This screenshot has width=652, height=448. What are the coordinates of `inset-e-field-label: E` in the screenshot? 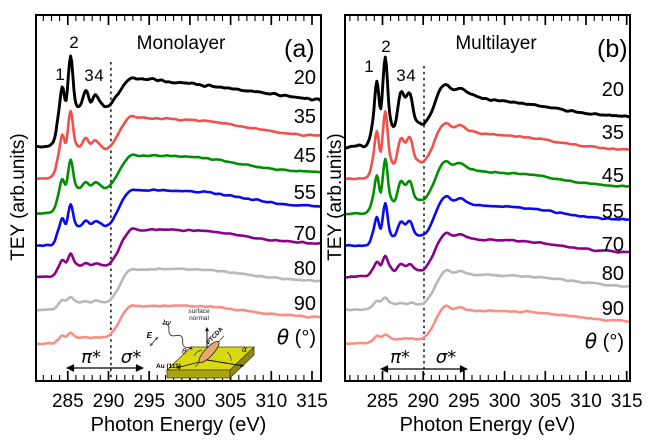 It's located at (150, 335).